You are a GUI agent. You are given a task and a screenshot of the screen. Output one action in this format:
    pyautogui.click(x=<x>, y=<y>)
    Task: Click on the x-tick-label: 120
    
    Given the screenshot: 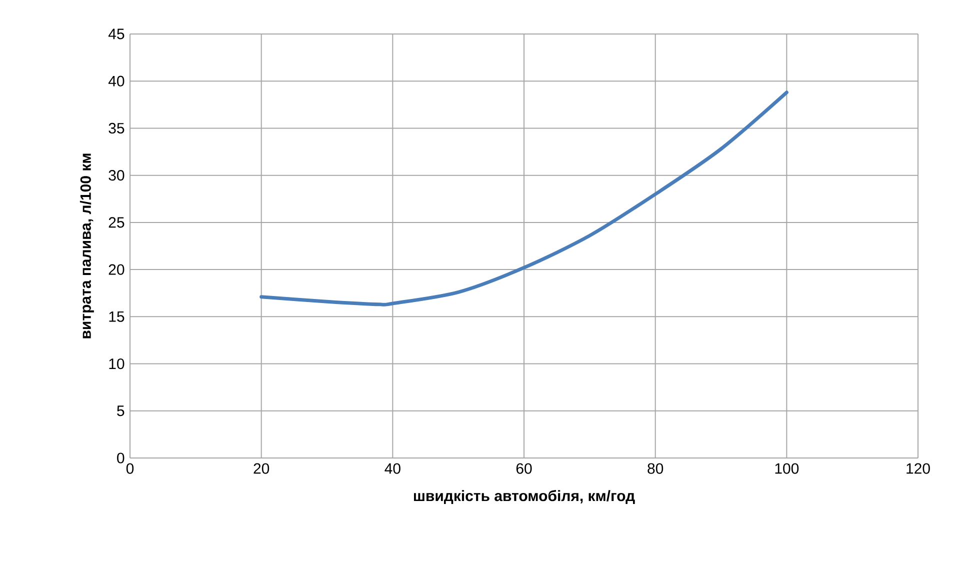 What is the action you would take?
    pyautogui.click(x=918, y=468)
    